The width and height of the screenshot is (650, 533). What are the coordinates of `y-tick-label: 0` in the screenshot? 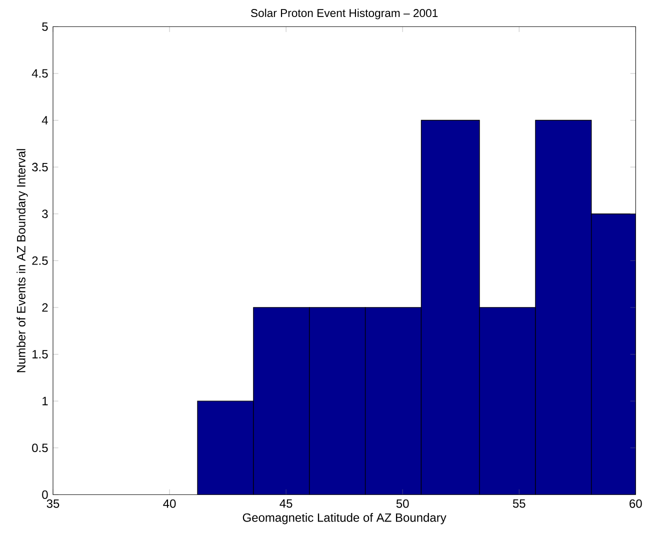 It's located at (45, 494).